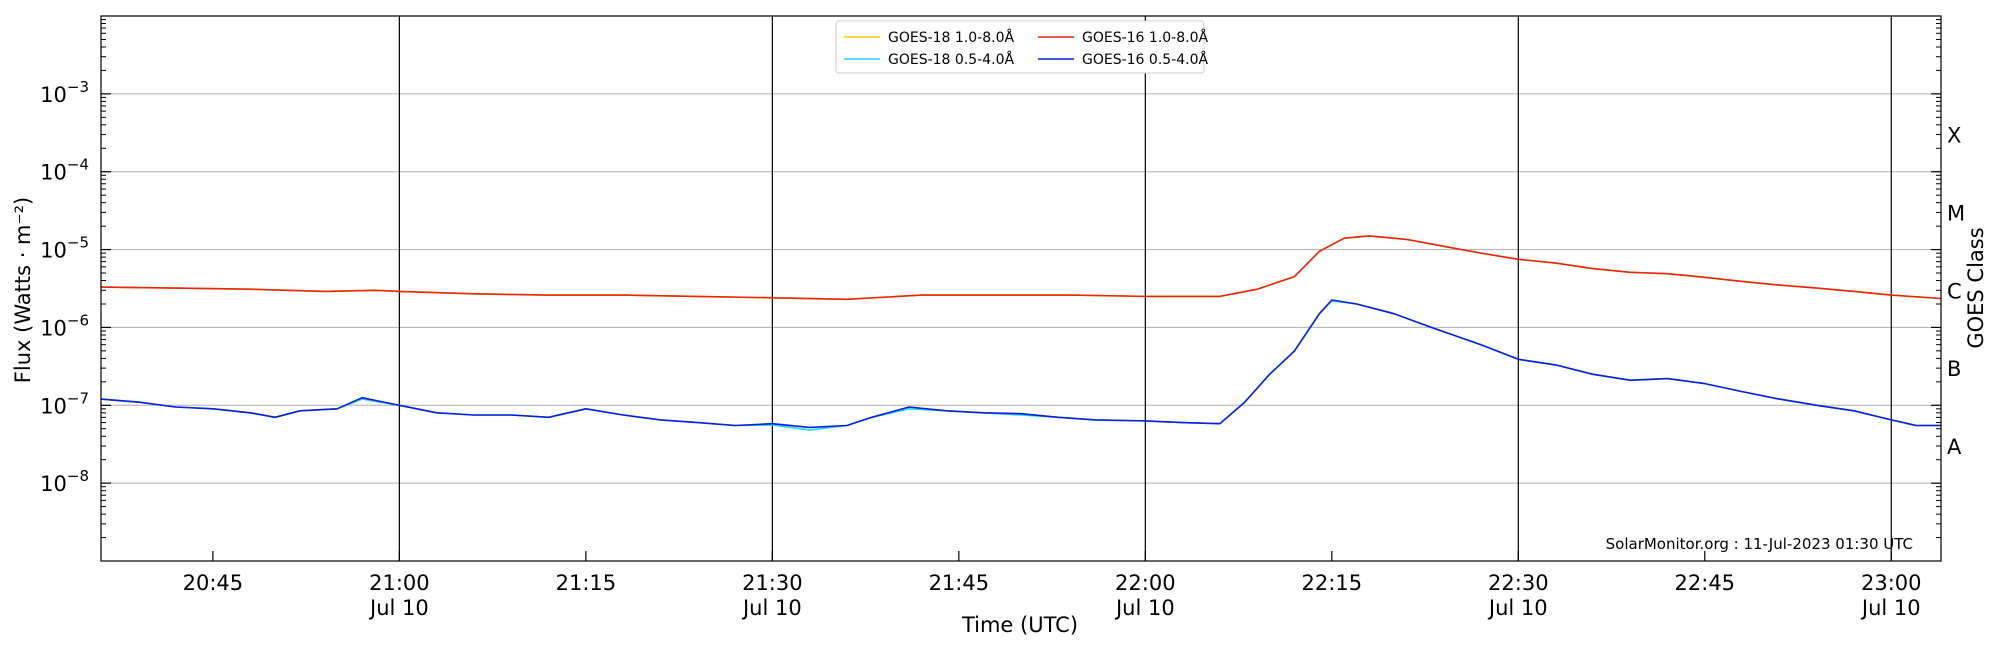  What do you see at coordinates (78, 398) in the screenshot?
I see `y-tick-label-exponent: −7` at bounding box center [78, 398].